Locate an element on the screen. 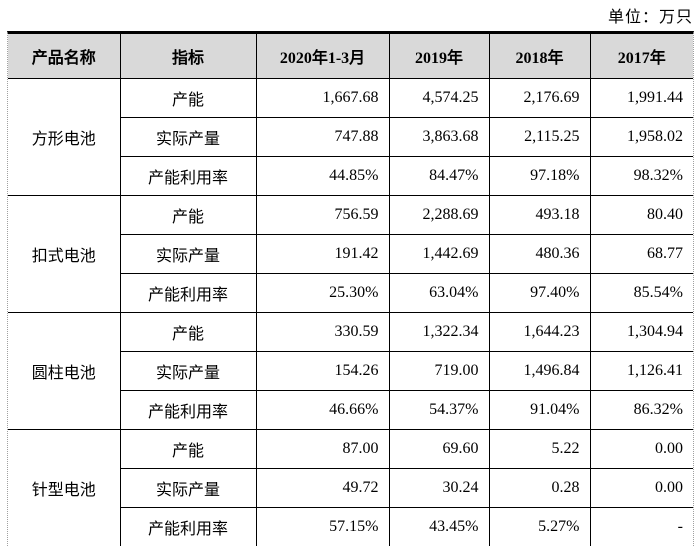 This screenshot has height=546, width=700. value-cell: 1,304.94 is located at coordinates (641, 332).